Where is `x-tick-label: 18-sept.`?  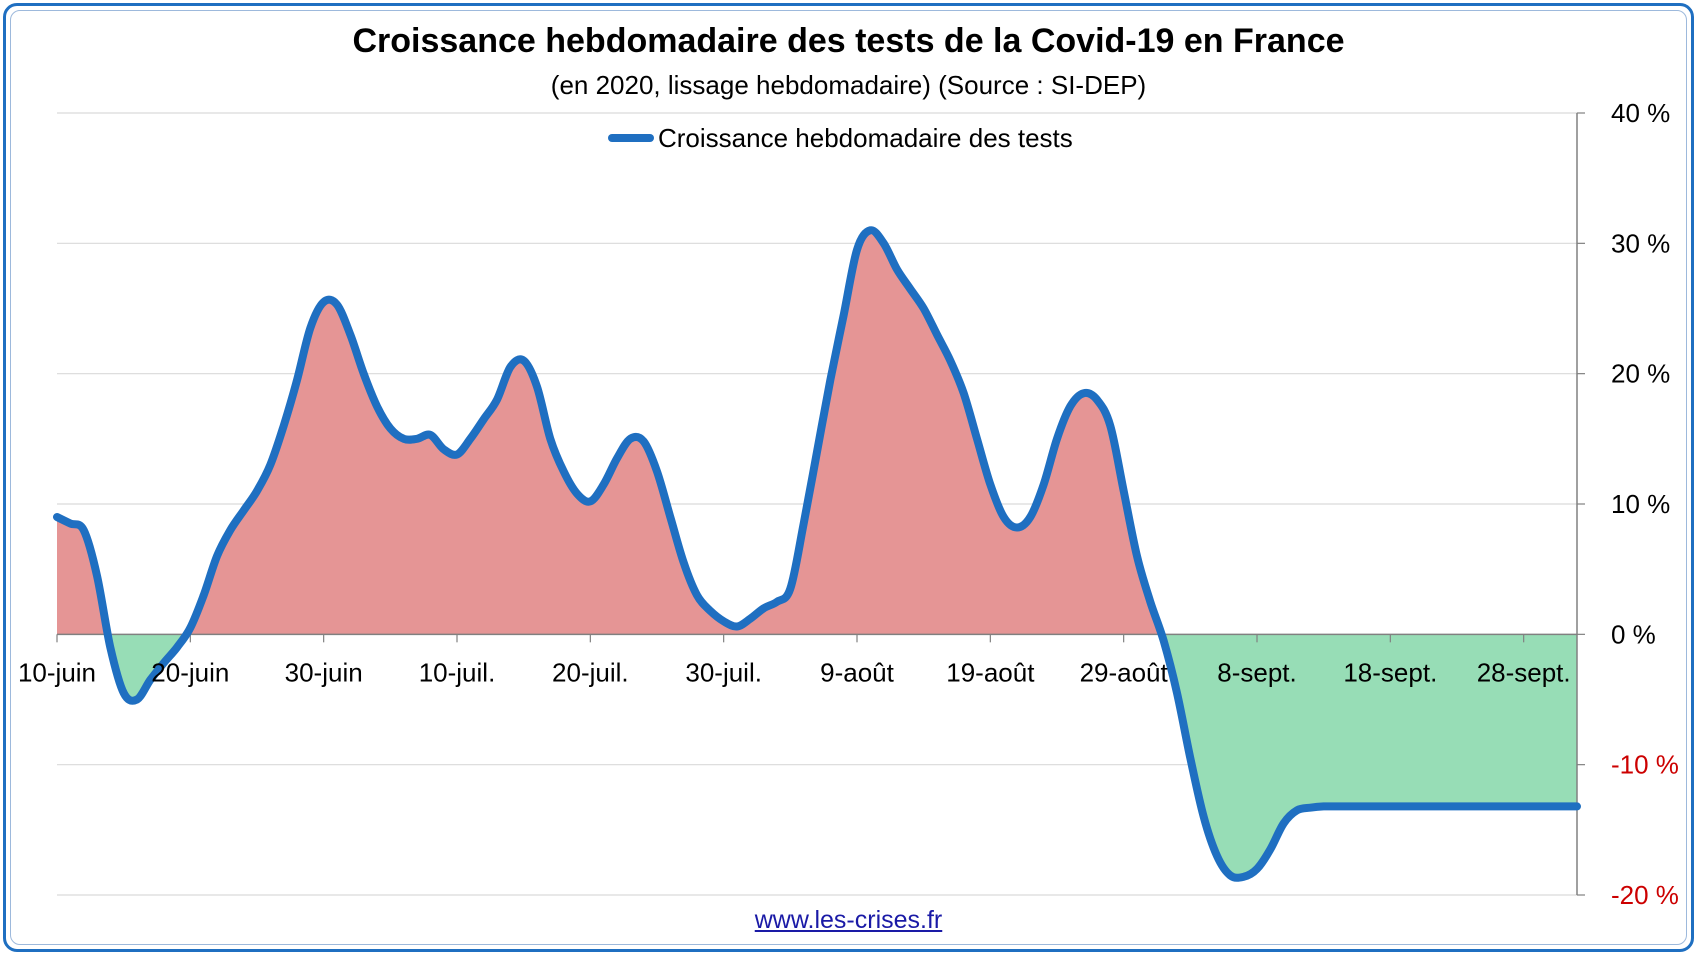 x-tick-label: 18-sept. is located at coordinates (1390, 672).